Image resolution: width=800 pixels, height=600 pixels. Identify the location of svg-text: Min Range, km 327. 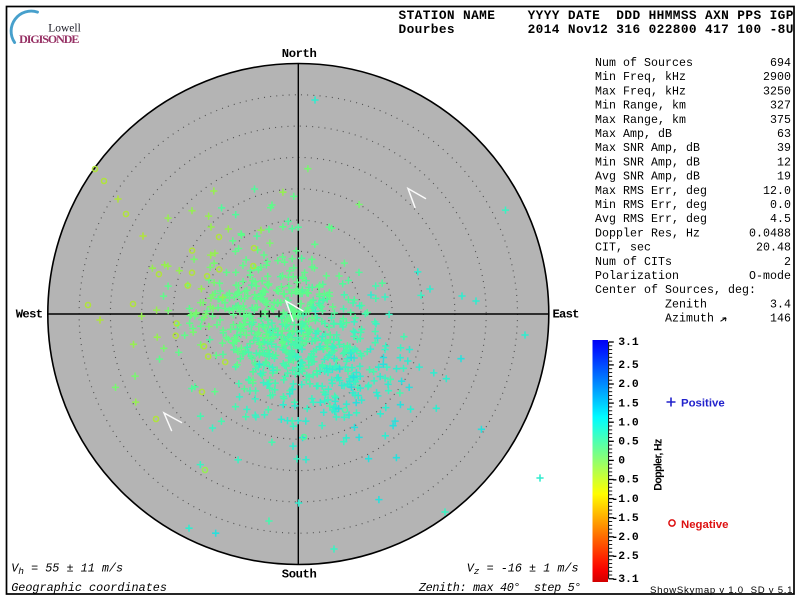
(693, 106).